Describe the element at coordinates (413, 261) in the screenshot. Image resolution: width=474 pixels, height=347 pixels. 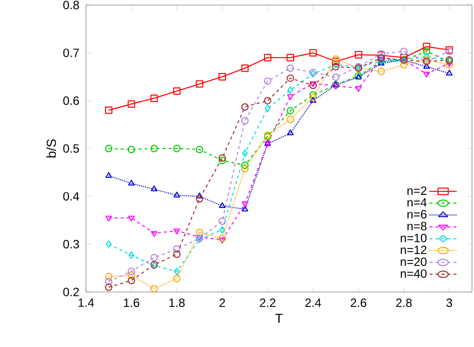
I see `legend-label: n=20` at that location.